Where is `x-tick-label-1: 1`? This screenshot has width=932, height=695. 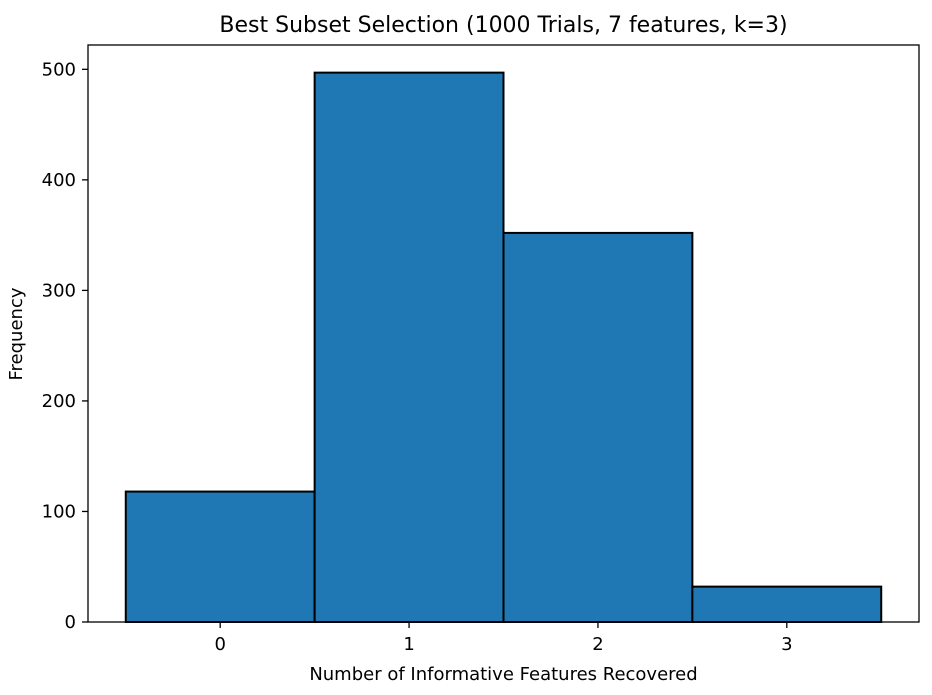
x-tick-label-1: 1 is located at coordinates (408, 644).